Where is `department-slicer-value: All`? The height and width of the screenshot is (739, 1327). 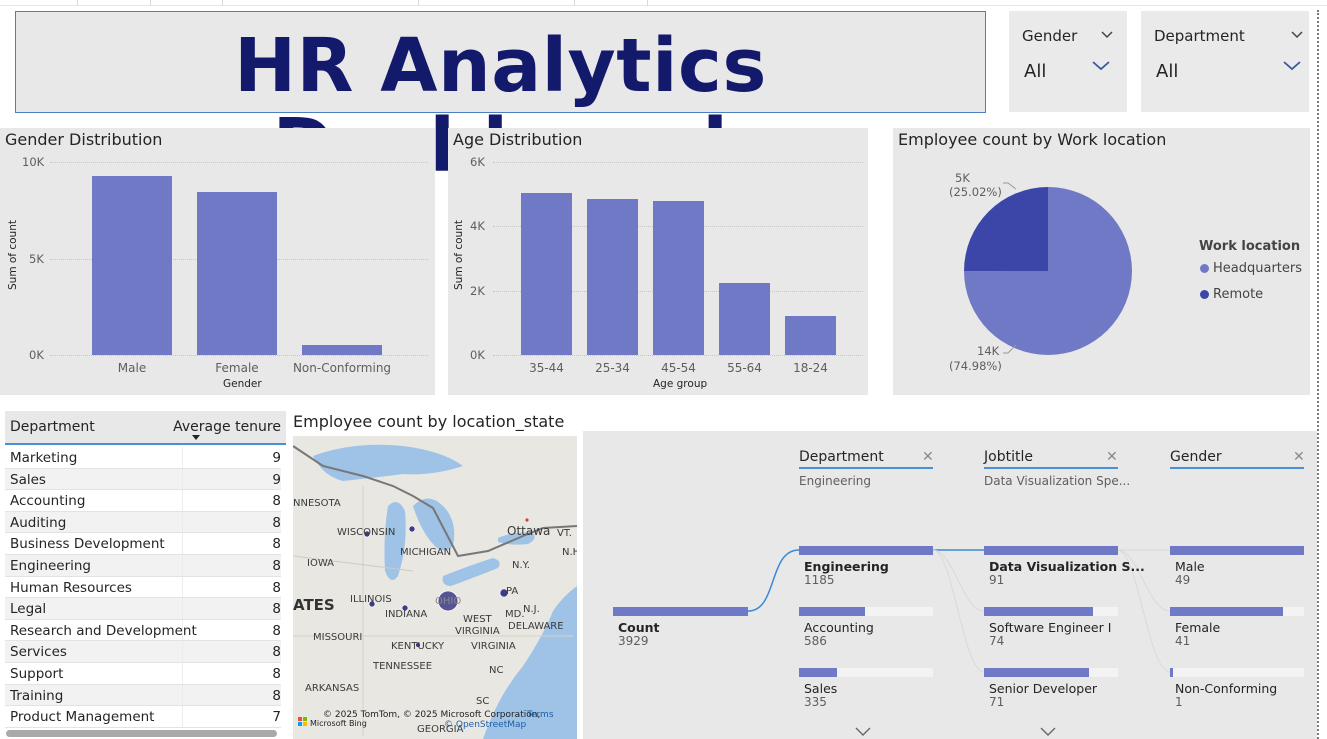
department-slicer-value: All is located at coordinates (1167, 71).